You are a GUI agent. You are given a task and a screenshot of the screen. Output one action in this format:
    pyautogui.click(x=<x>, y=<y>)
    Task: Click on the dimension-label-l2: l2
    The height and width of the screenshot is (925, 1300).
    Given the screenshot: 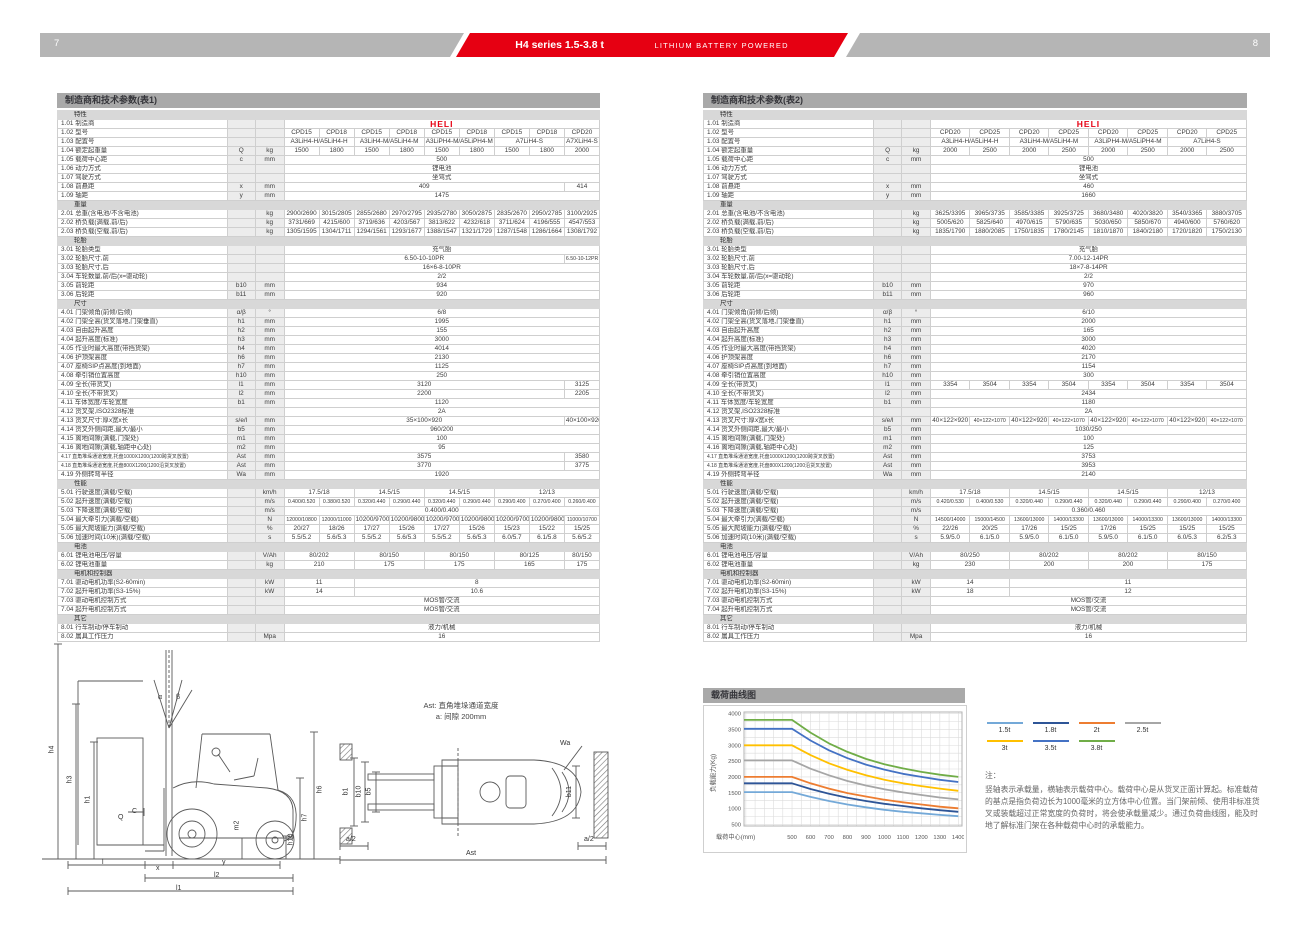 What is the action you would take?
    pyautogui.click(x=217, y=875)
    